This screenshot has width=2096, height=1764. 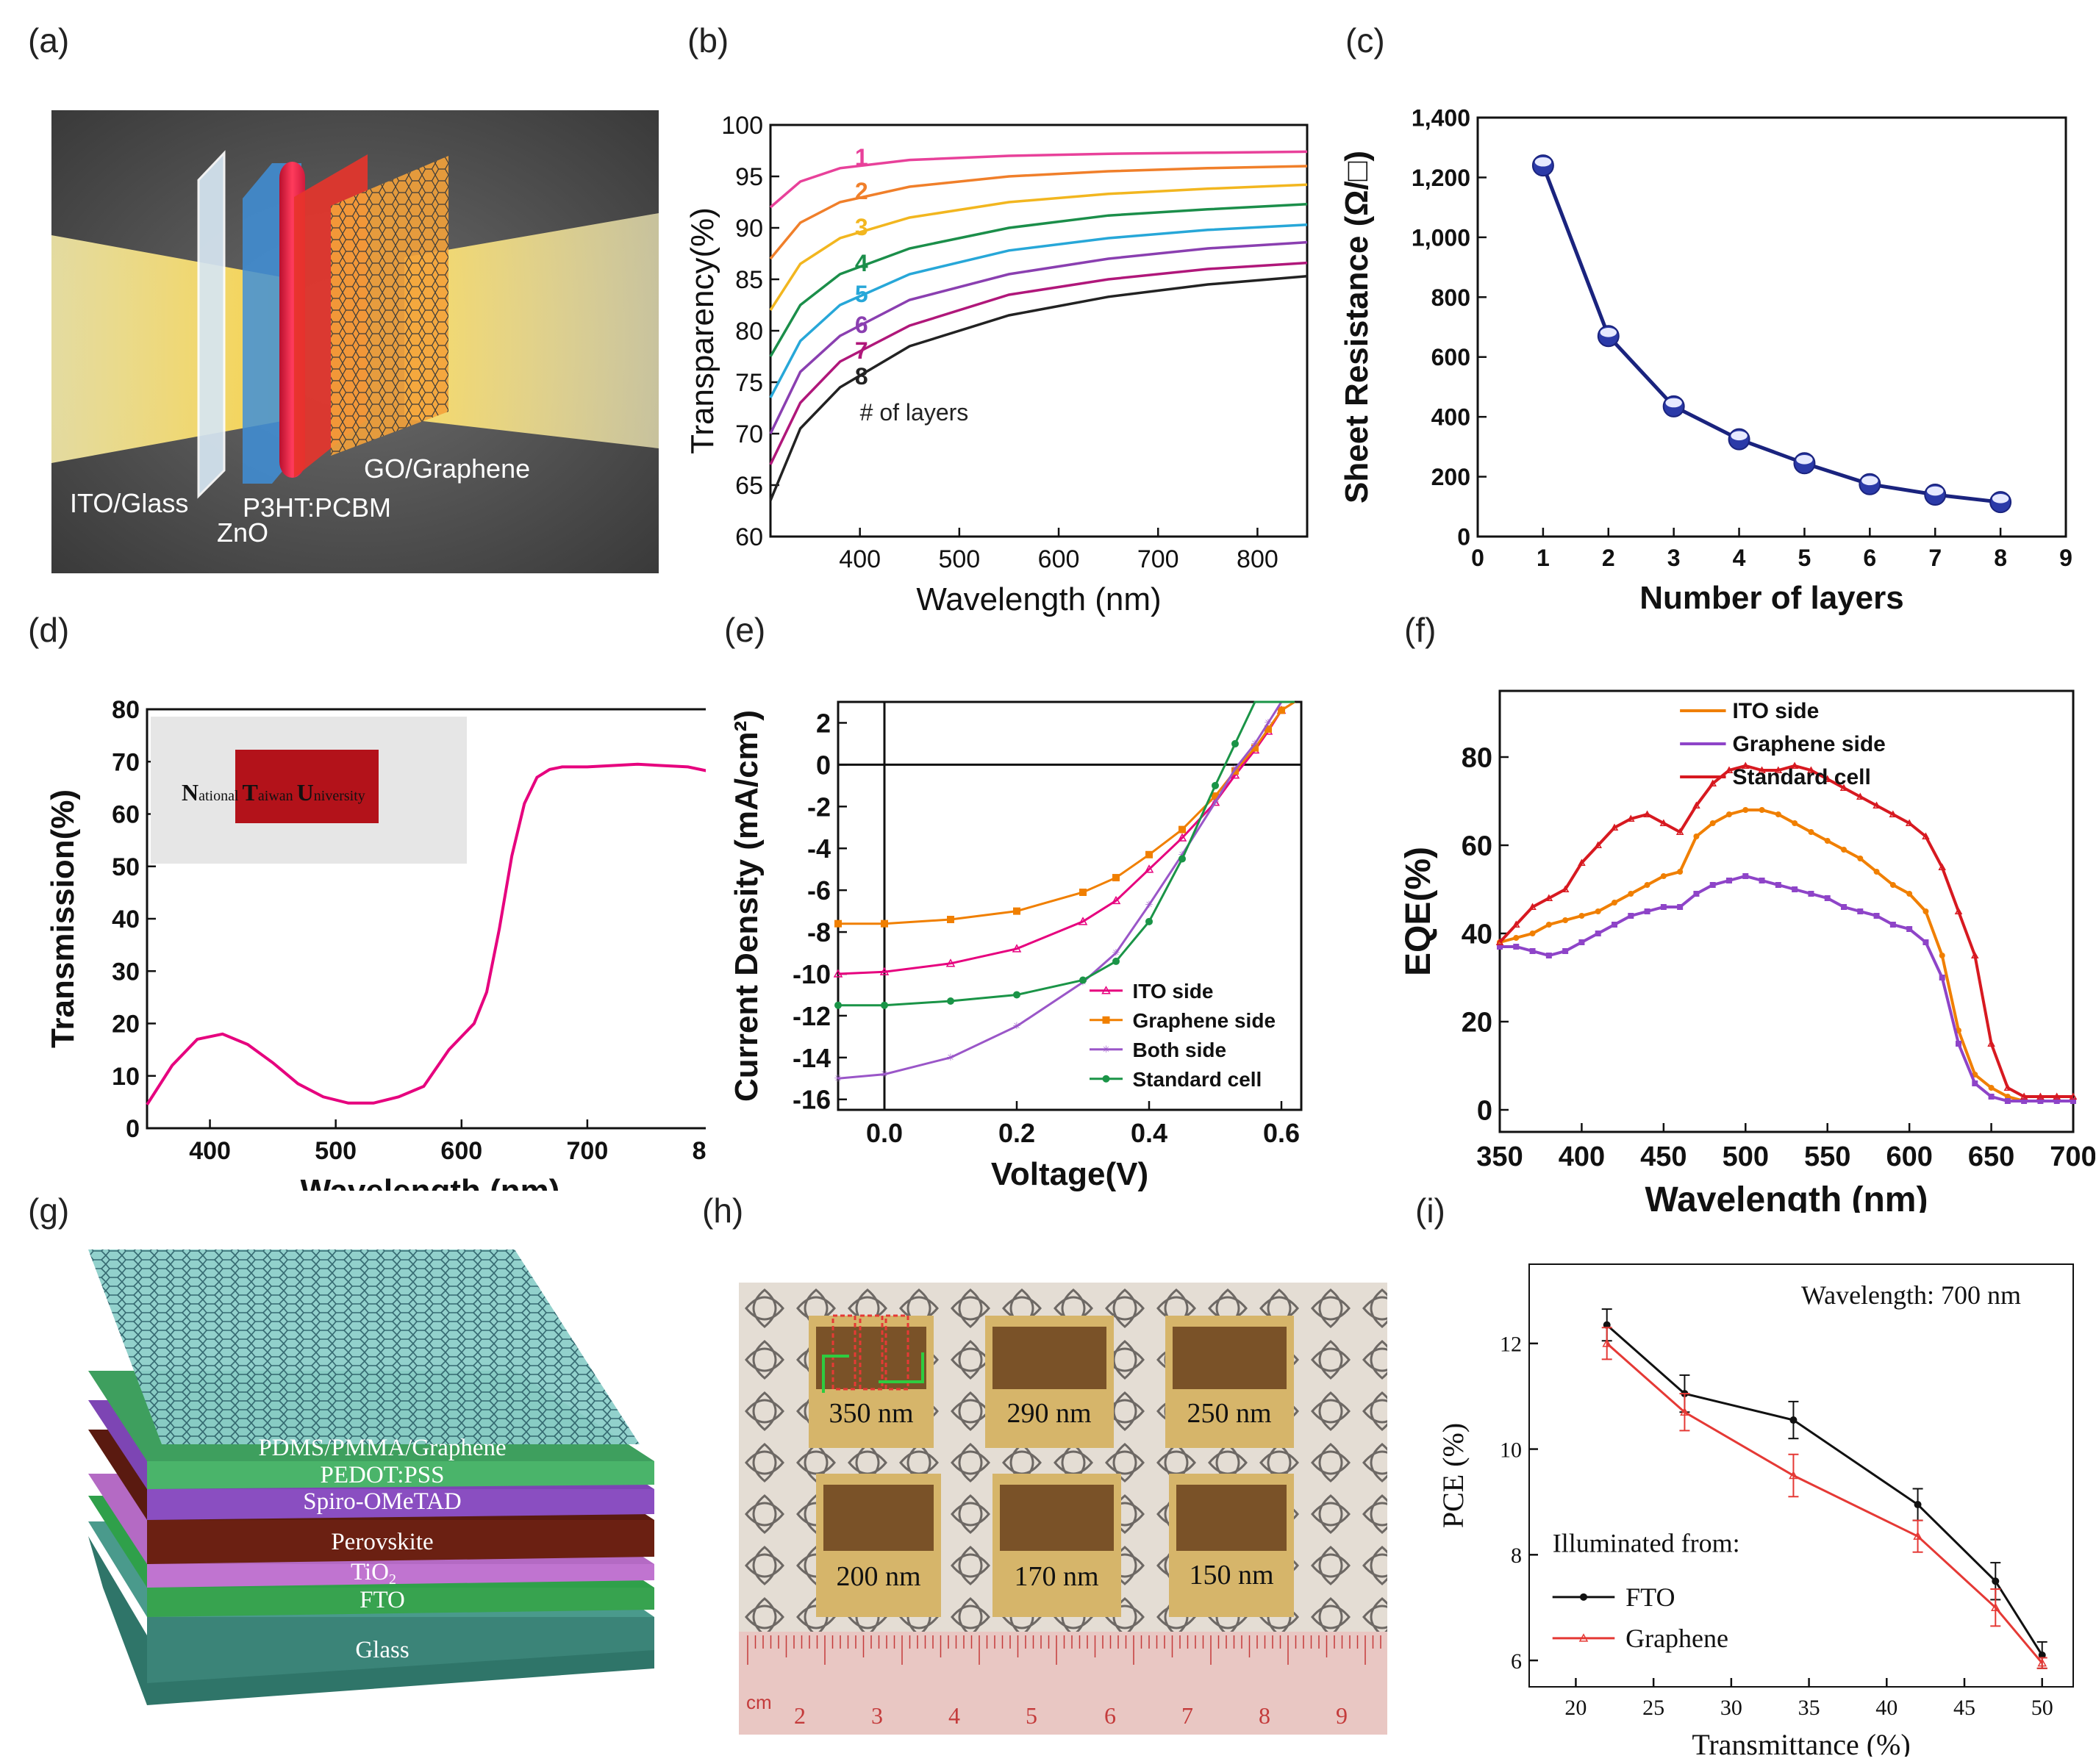 What do you see at coordinates (1477, 558) in the screenshot?
I see `x-tick-label: 0` at bounding box center [1477, 558].